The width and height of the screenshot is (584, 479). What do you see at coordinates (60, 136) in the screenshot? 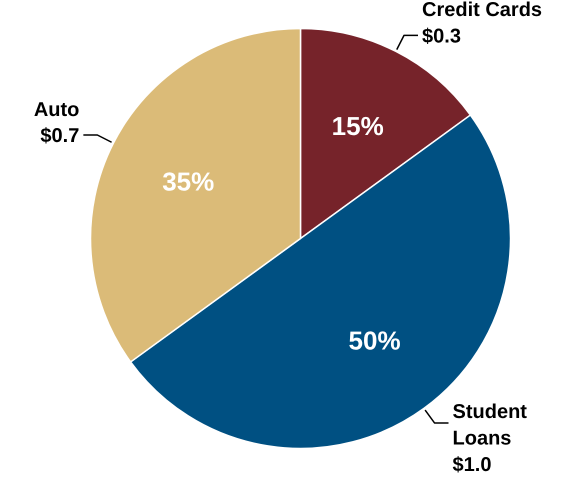
I see `data-label: $0.7` at bounding box center [60, 136].